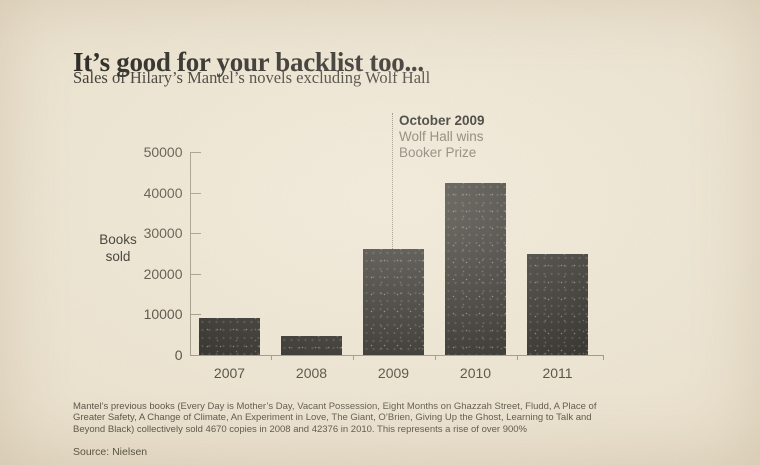 The width and height of the screenshot is (760, 465). What do you see at coordinates (438, 152) in the screenshot?
I see `annotation-line2: Booker Prize` at bounding box center [438, 152].